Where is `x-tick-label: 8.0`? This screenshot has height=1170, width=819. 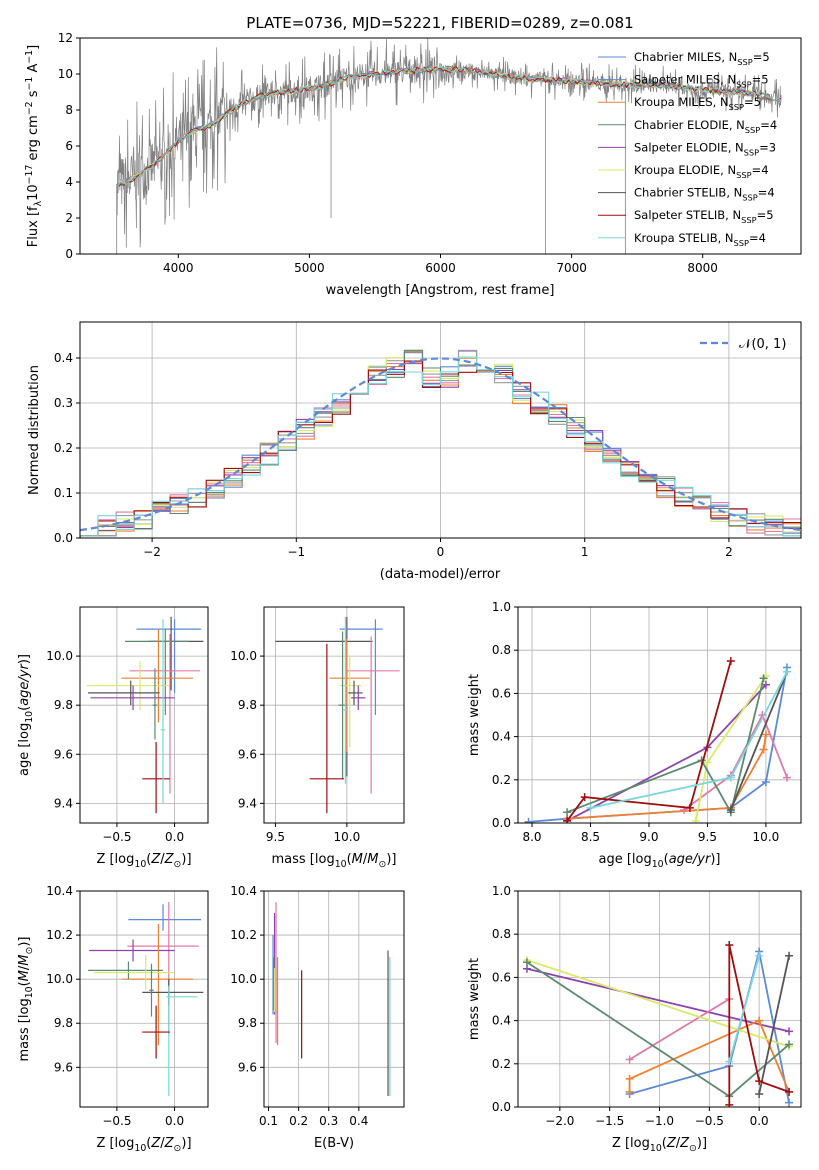 x-tick-label: 8.0 is located at coordinates (531, 837).